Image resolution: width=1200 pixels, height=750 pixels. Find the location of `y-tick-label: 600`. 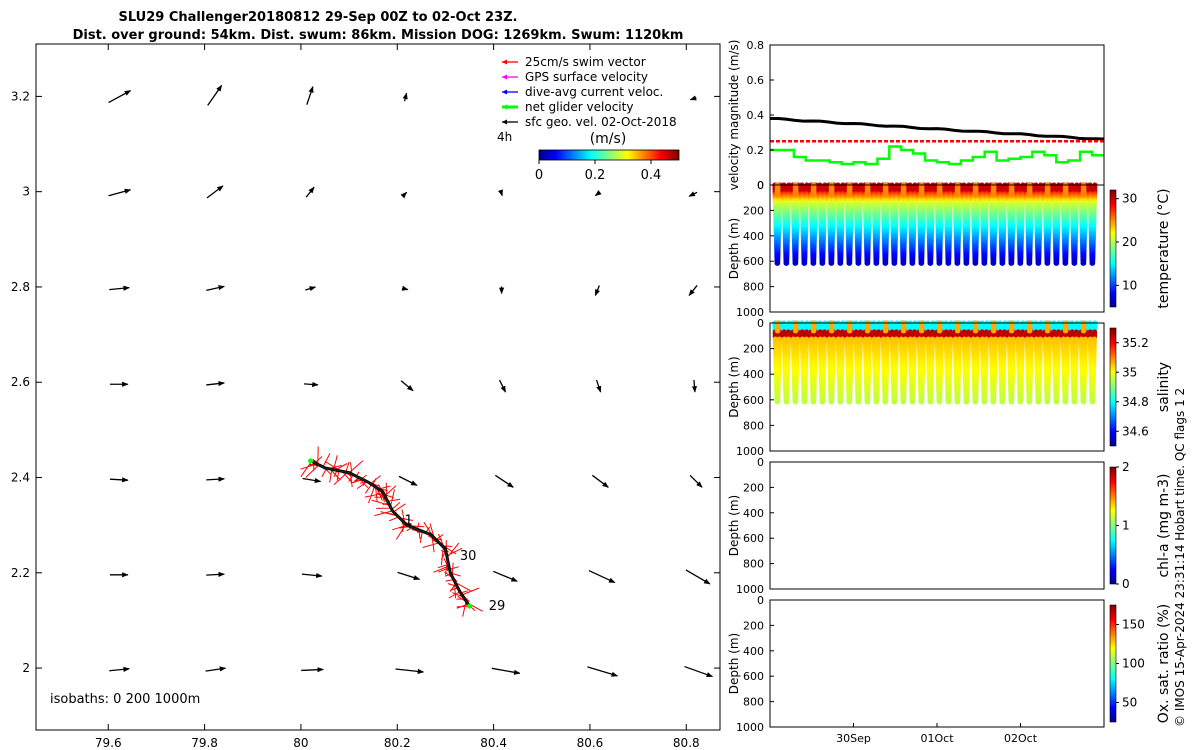

y-tick-label: 600 is located at coordinates (753, 261).